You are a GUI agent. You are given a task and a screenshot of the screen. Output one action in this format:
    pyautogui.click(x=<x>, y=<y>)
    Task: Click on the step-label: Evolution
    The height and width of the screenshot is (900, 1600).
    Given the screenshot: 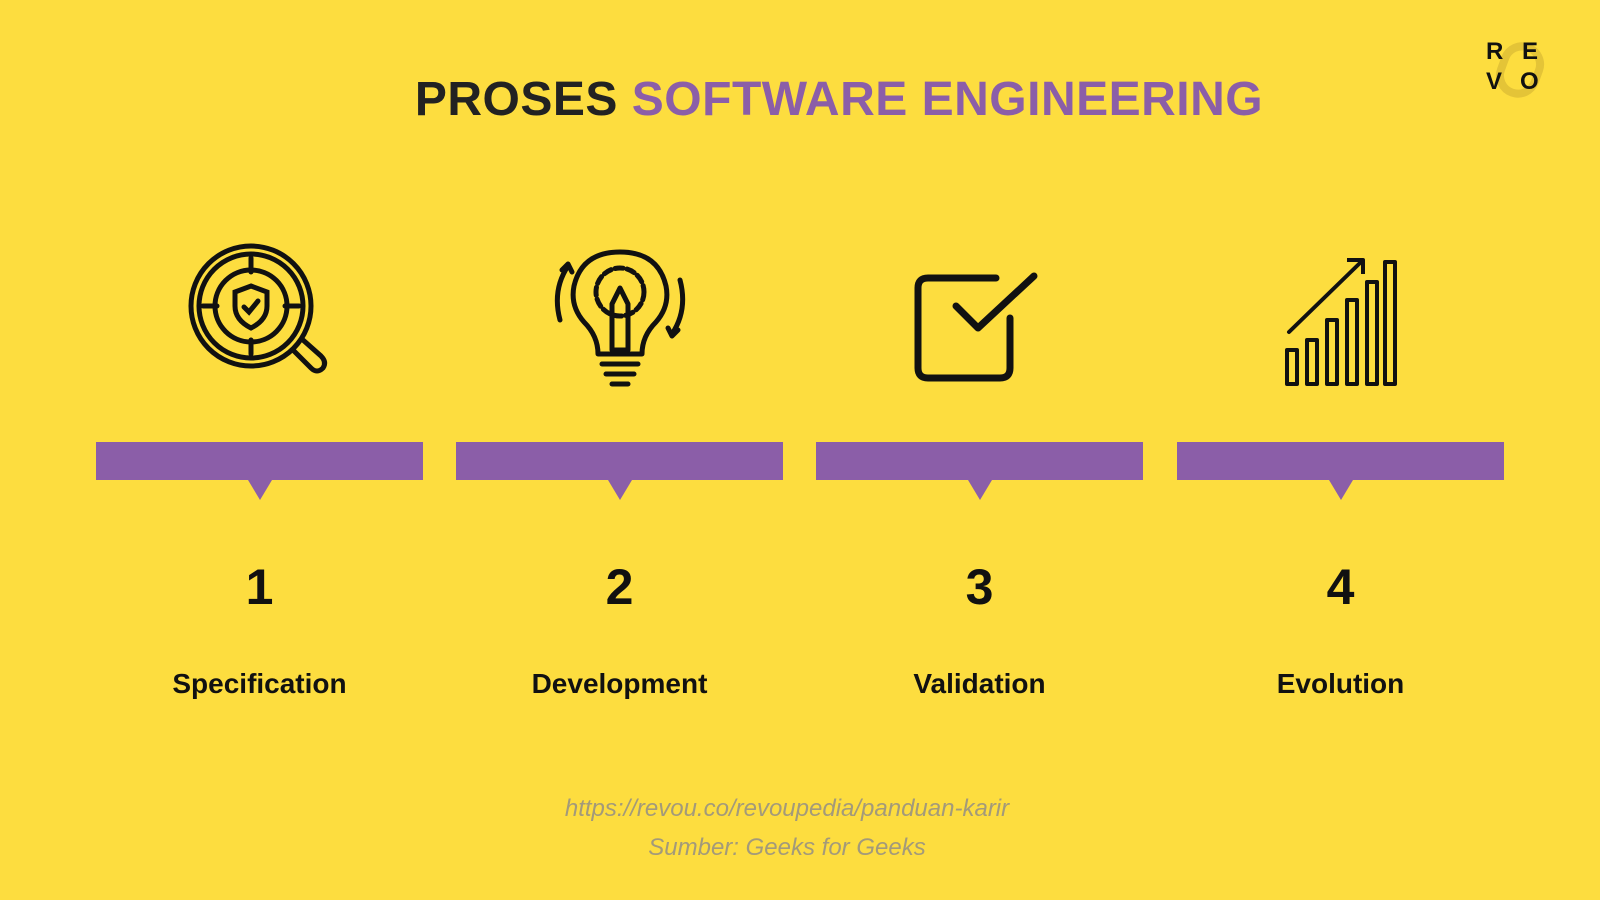 What is the action you would take?
    pyautogui.click(x=1340, y=683)
    